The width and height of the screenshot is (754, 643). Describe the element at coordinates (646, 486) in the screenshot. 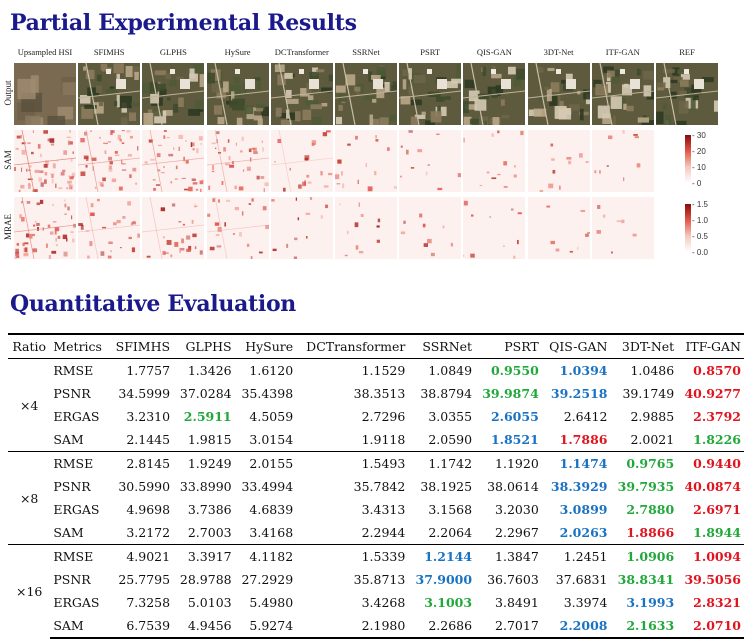

I see `value-cell: 39.7935` at that location.